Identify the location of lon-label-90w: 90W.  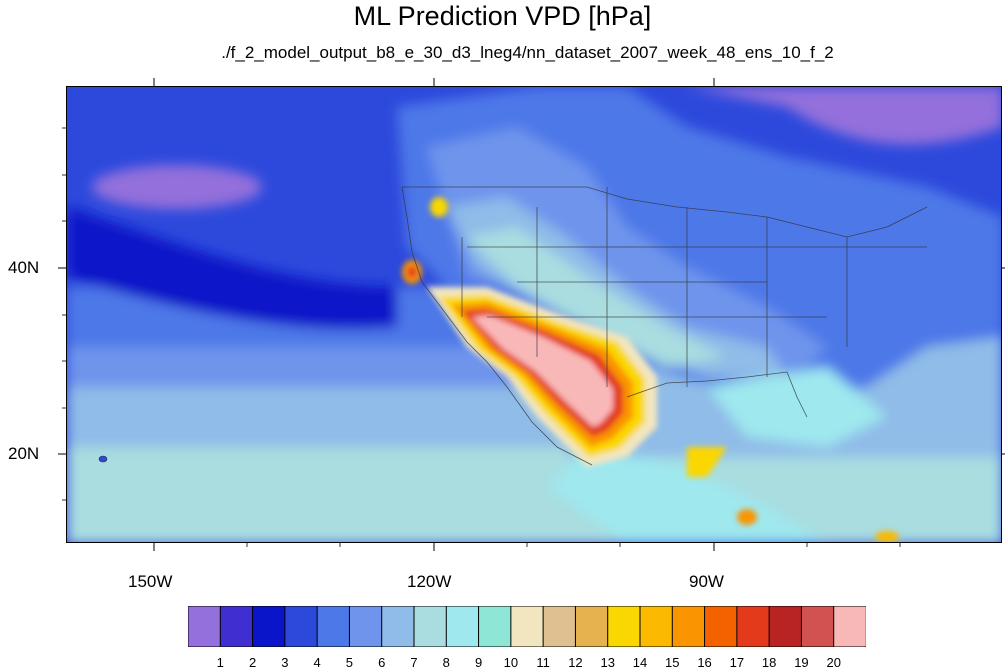
(706, 581).